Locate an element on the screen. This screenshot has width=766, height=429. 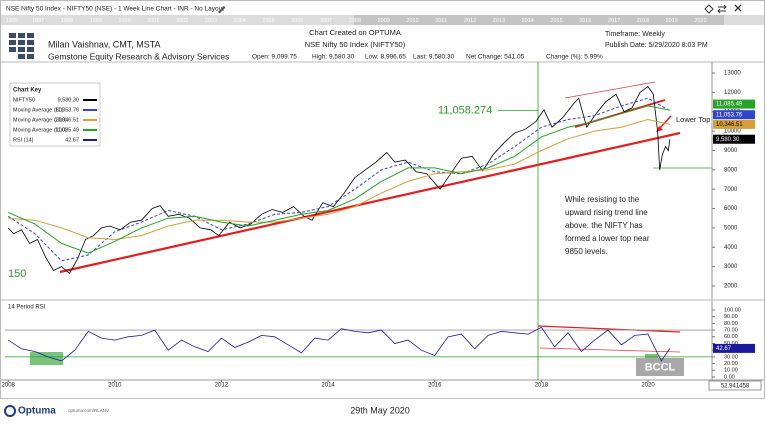
y-tick-label: 5000 is located at coordinates (731, 228).